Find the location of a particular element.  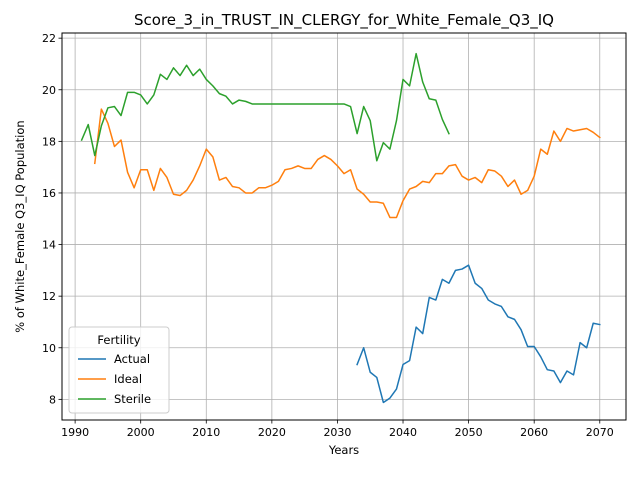

x-tick-label: 1990 is located at coordinates (75, 432).